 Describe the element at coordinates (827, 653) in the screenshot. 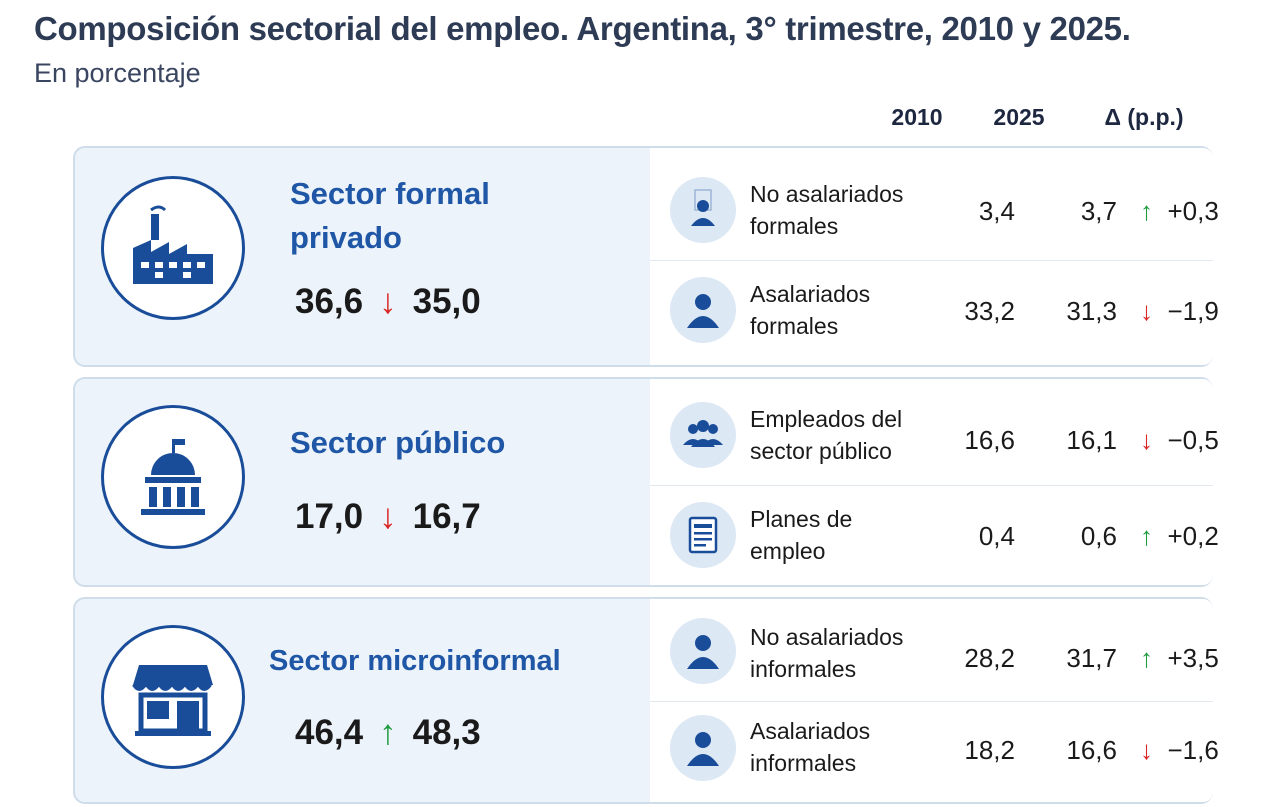

I see `row-label: No asalariados informales` at that location.